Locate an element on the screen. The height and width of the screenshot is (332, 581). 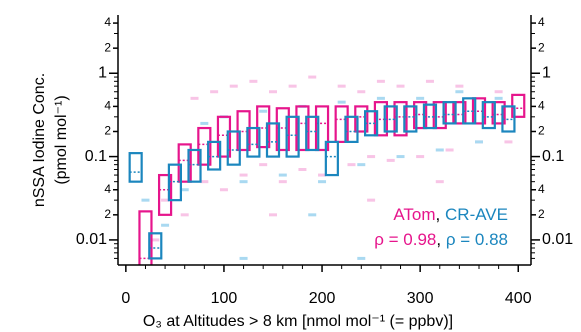
x-tick-label: 100 is located at coordinates (224, 298).